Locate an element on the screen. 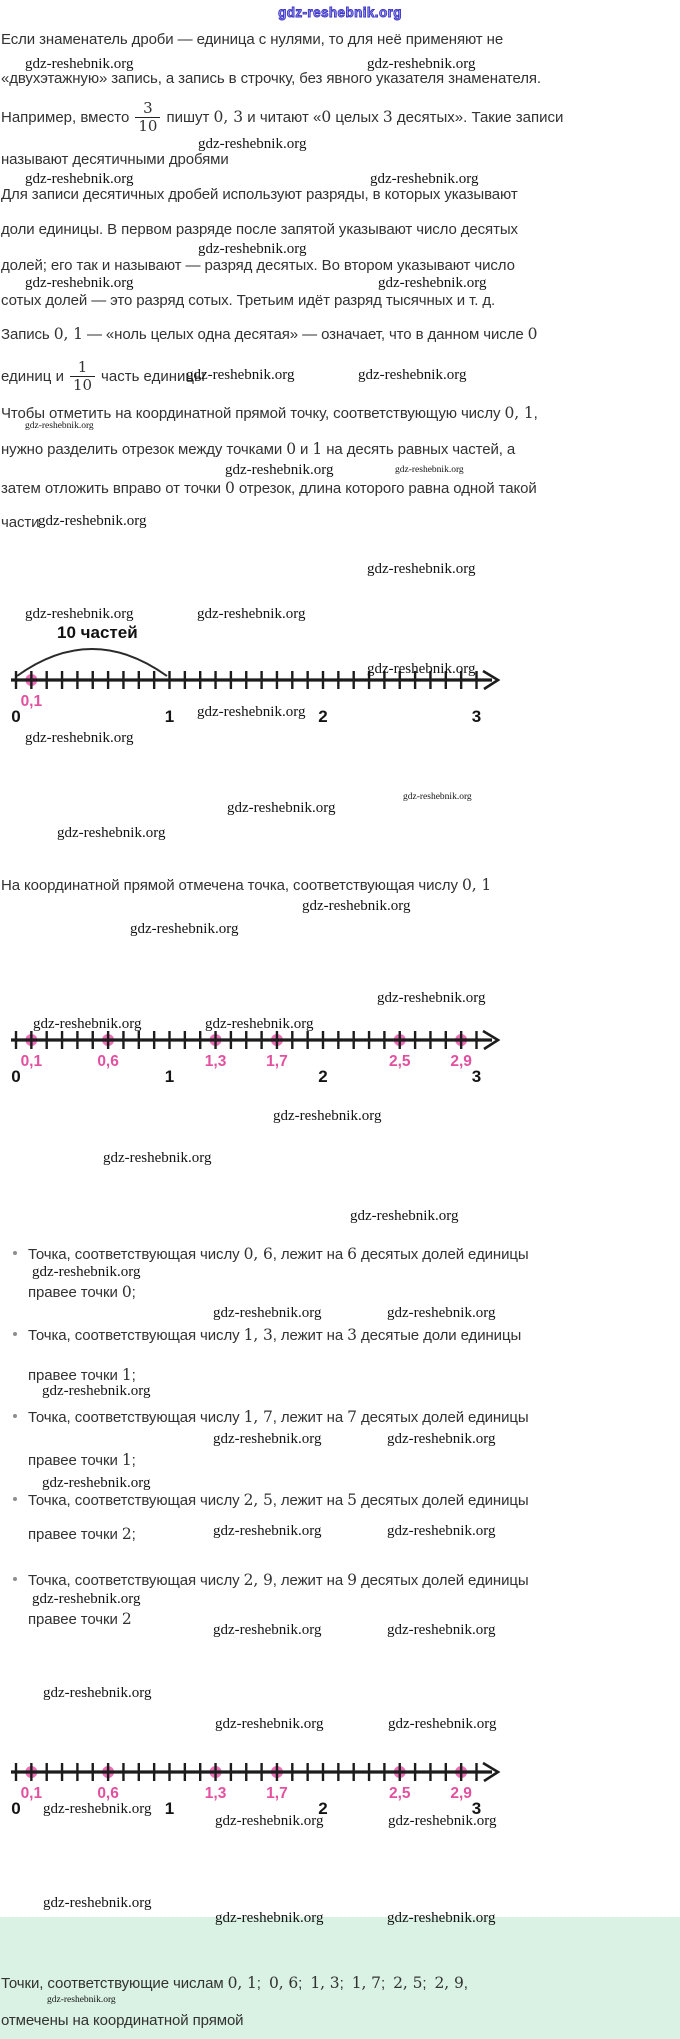 The height and width of the screenshot is (2039, 680). text-after-fraction: часть единицы is located at coordinates (153, 376).